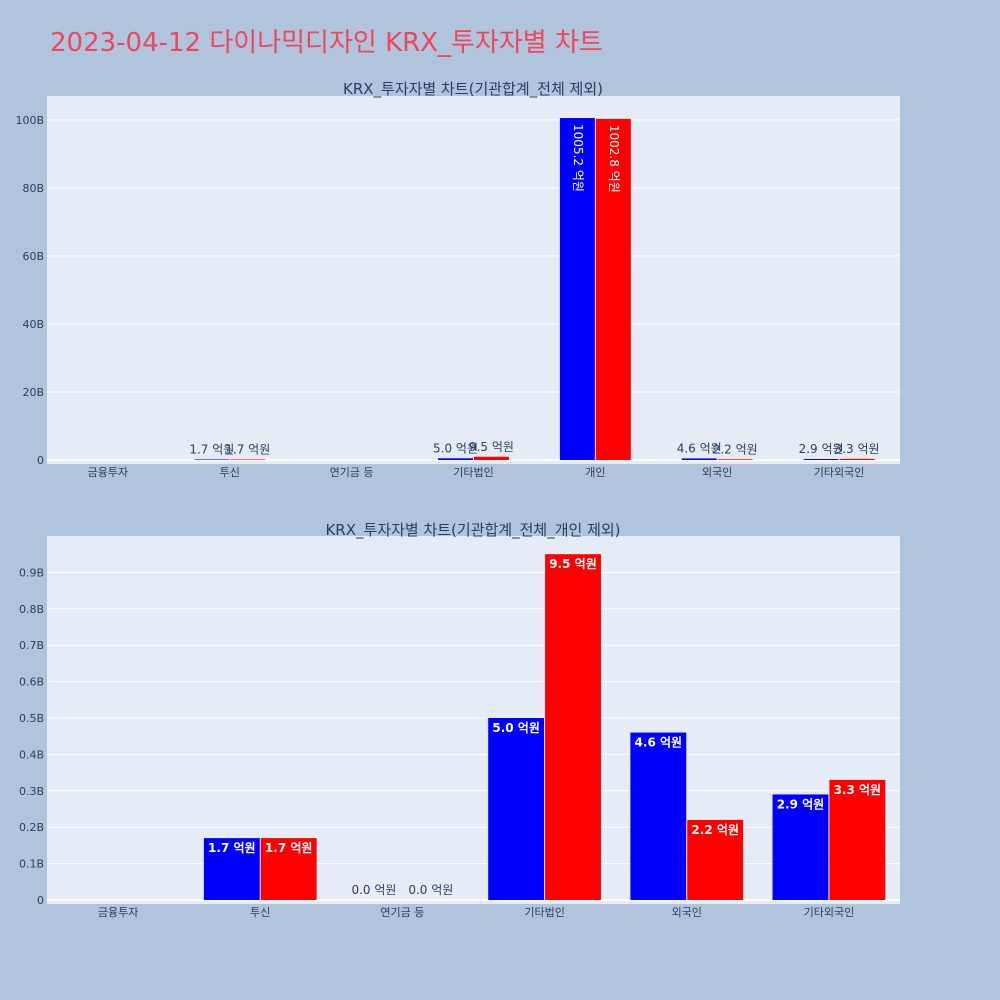  What do you see at coordinates (31, 609) in the screenshot?
I see `y-tick-label: 0.8B` at bounding box center [31, 609].